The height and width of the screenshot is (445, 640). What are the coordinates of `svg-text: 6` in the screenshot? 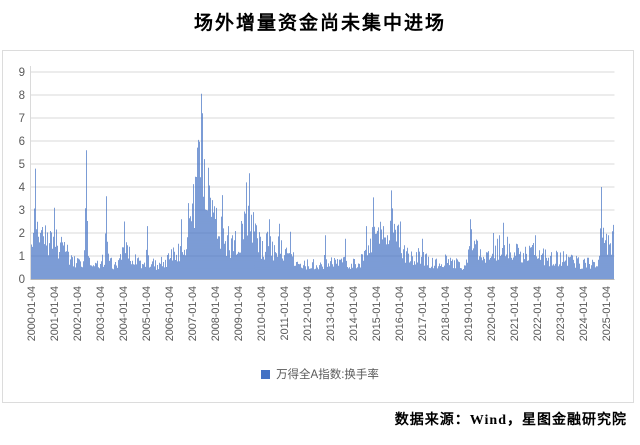 It's located at (22, 142).